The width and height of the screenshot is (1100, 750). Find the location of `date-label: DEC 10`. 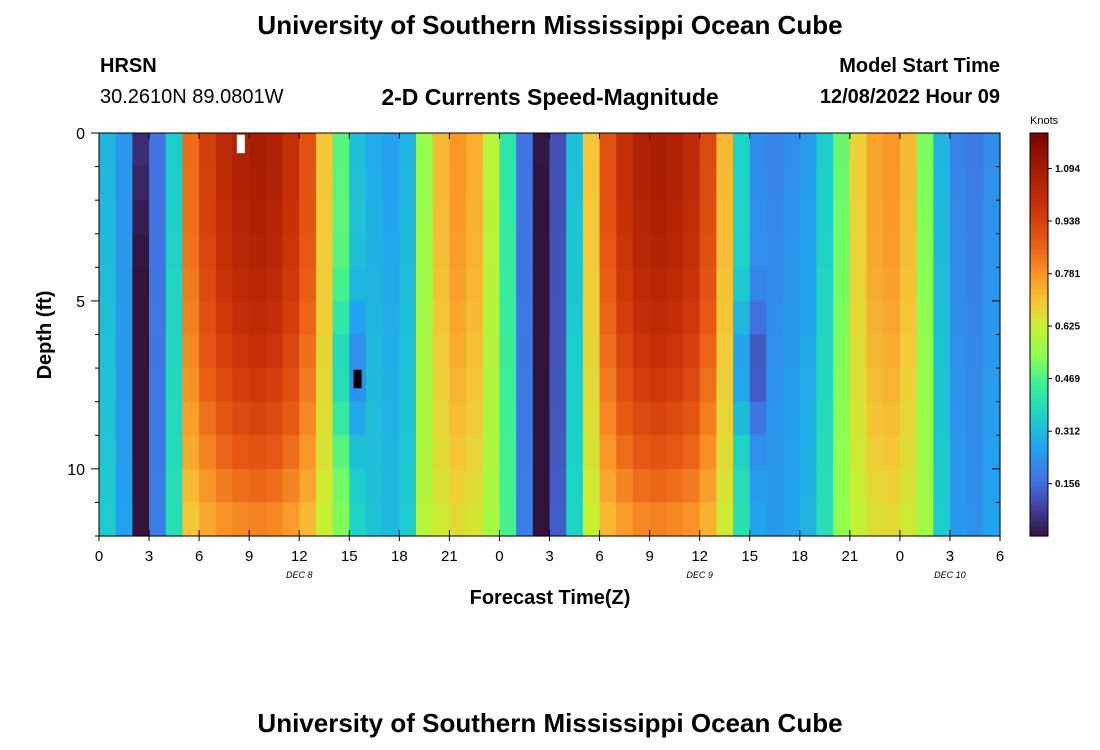

date-label: DEC 10 is located at coordinates (950, 575).